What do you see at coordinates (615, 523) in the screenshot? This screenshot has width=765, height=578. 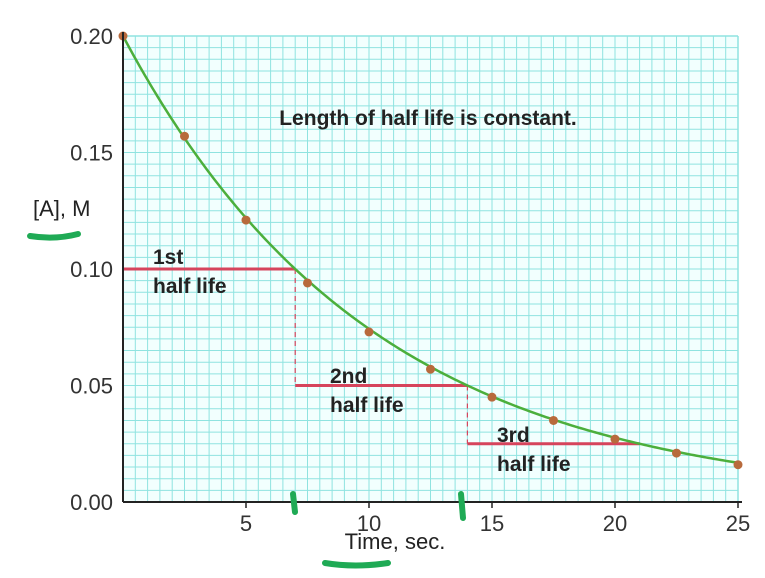 I see `x-tick-label: 20` at bounding box center [615, 523].